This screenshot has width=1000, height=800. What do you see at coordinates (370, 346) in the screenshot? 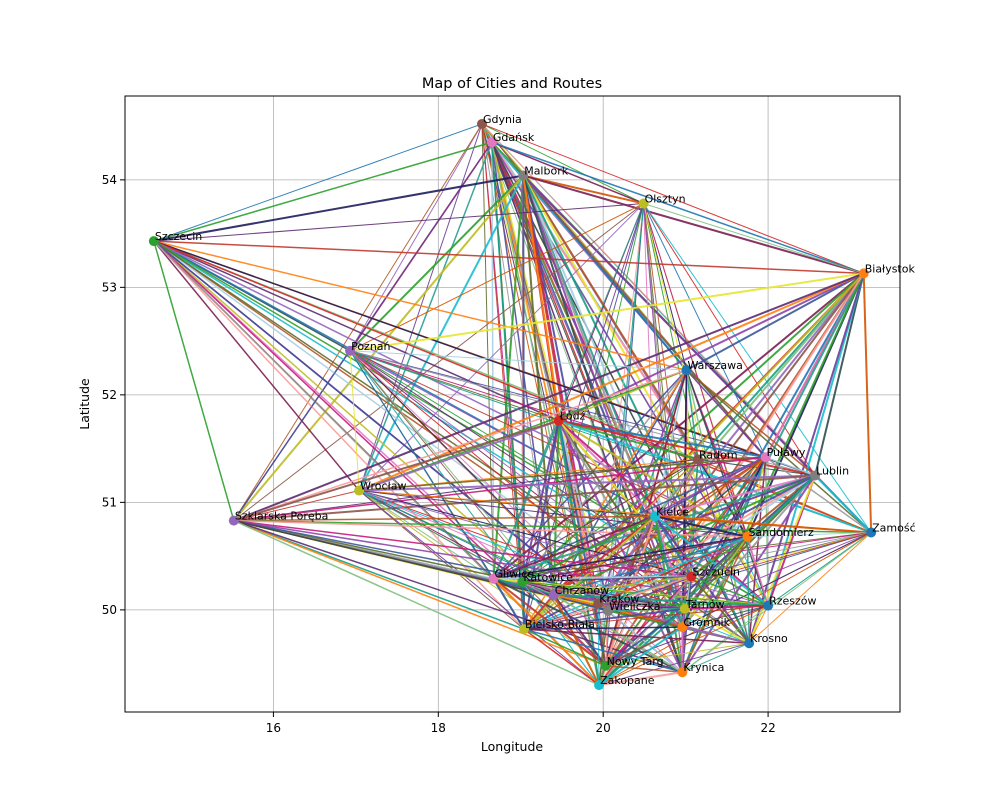
I see `city-label: Poznań` at bounding box center [370, 346].